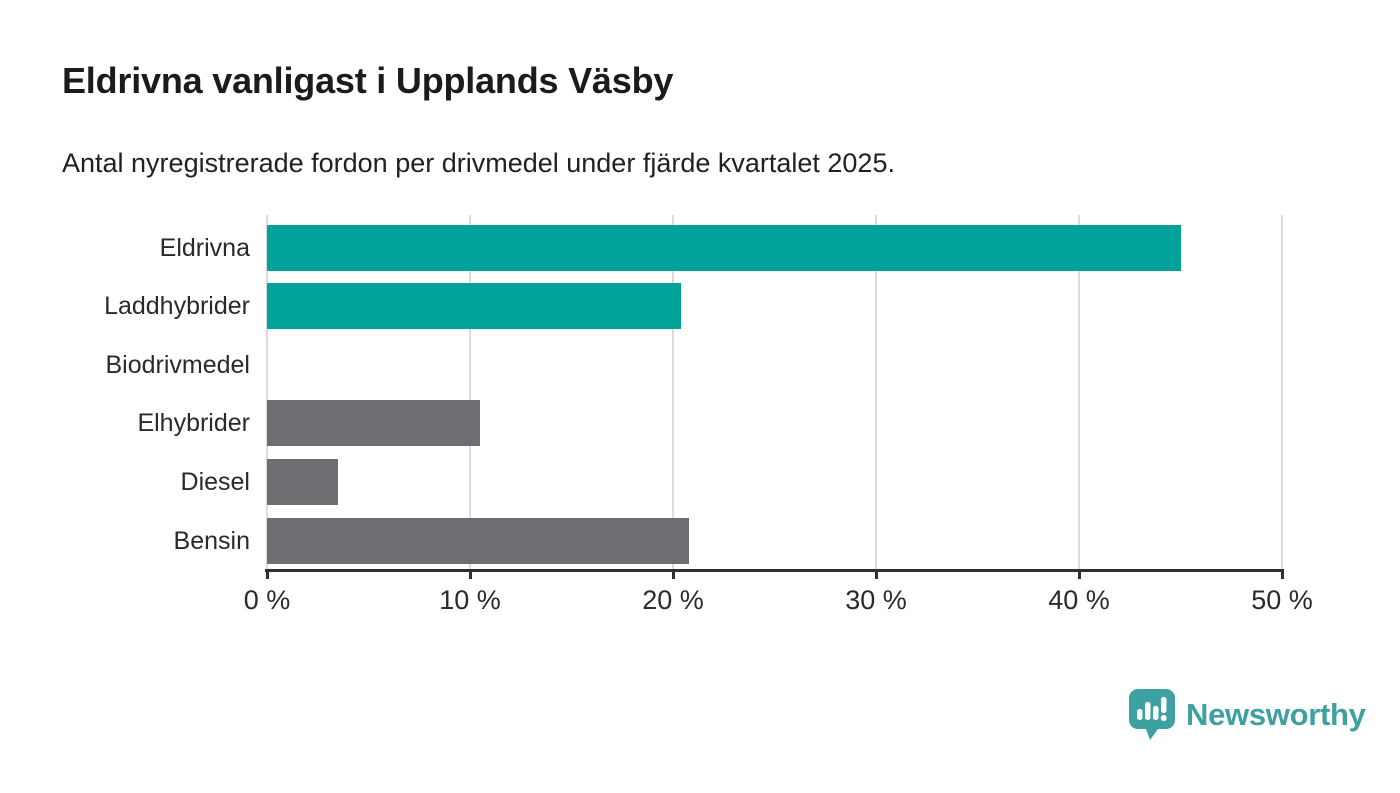  Describe the element at coordinates (177, 306) in the screenshot. I see `category-label-laddhybrider: Laddhybrider` at that location.